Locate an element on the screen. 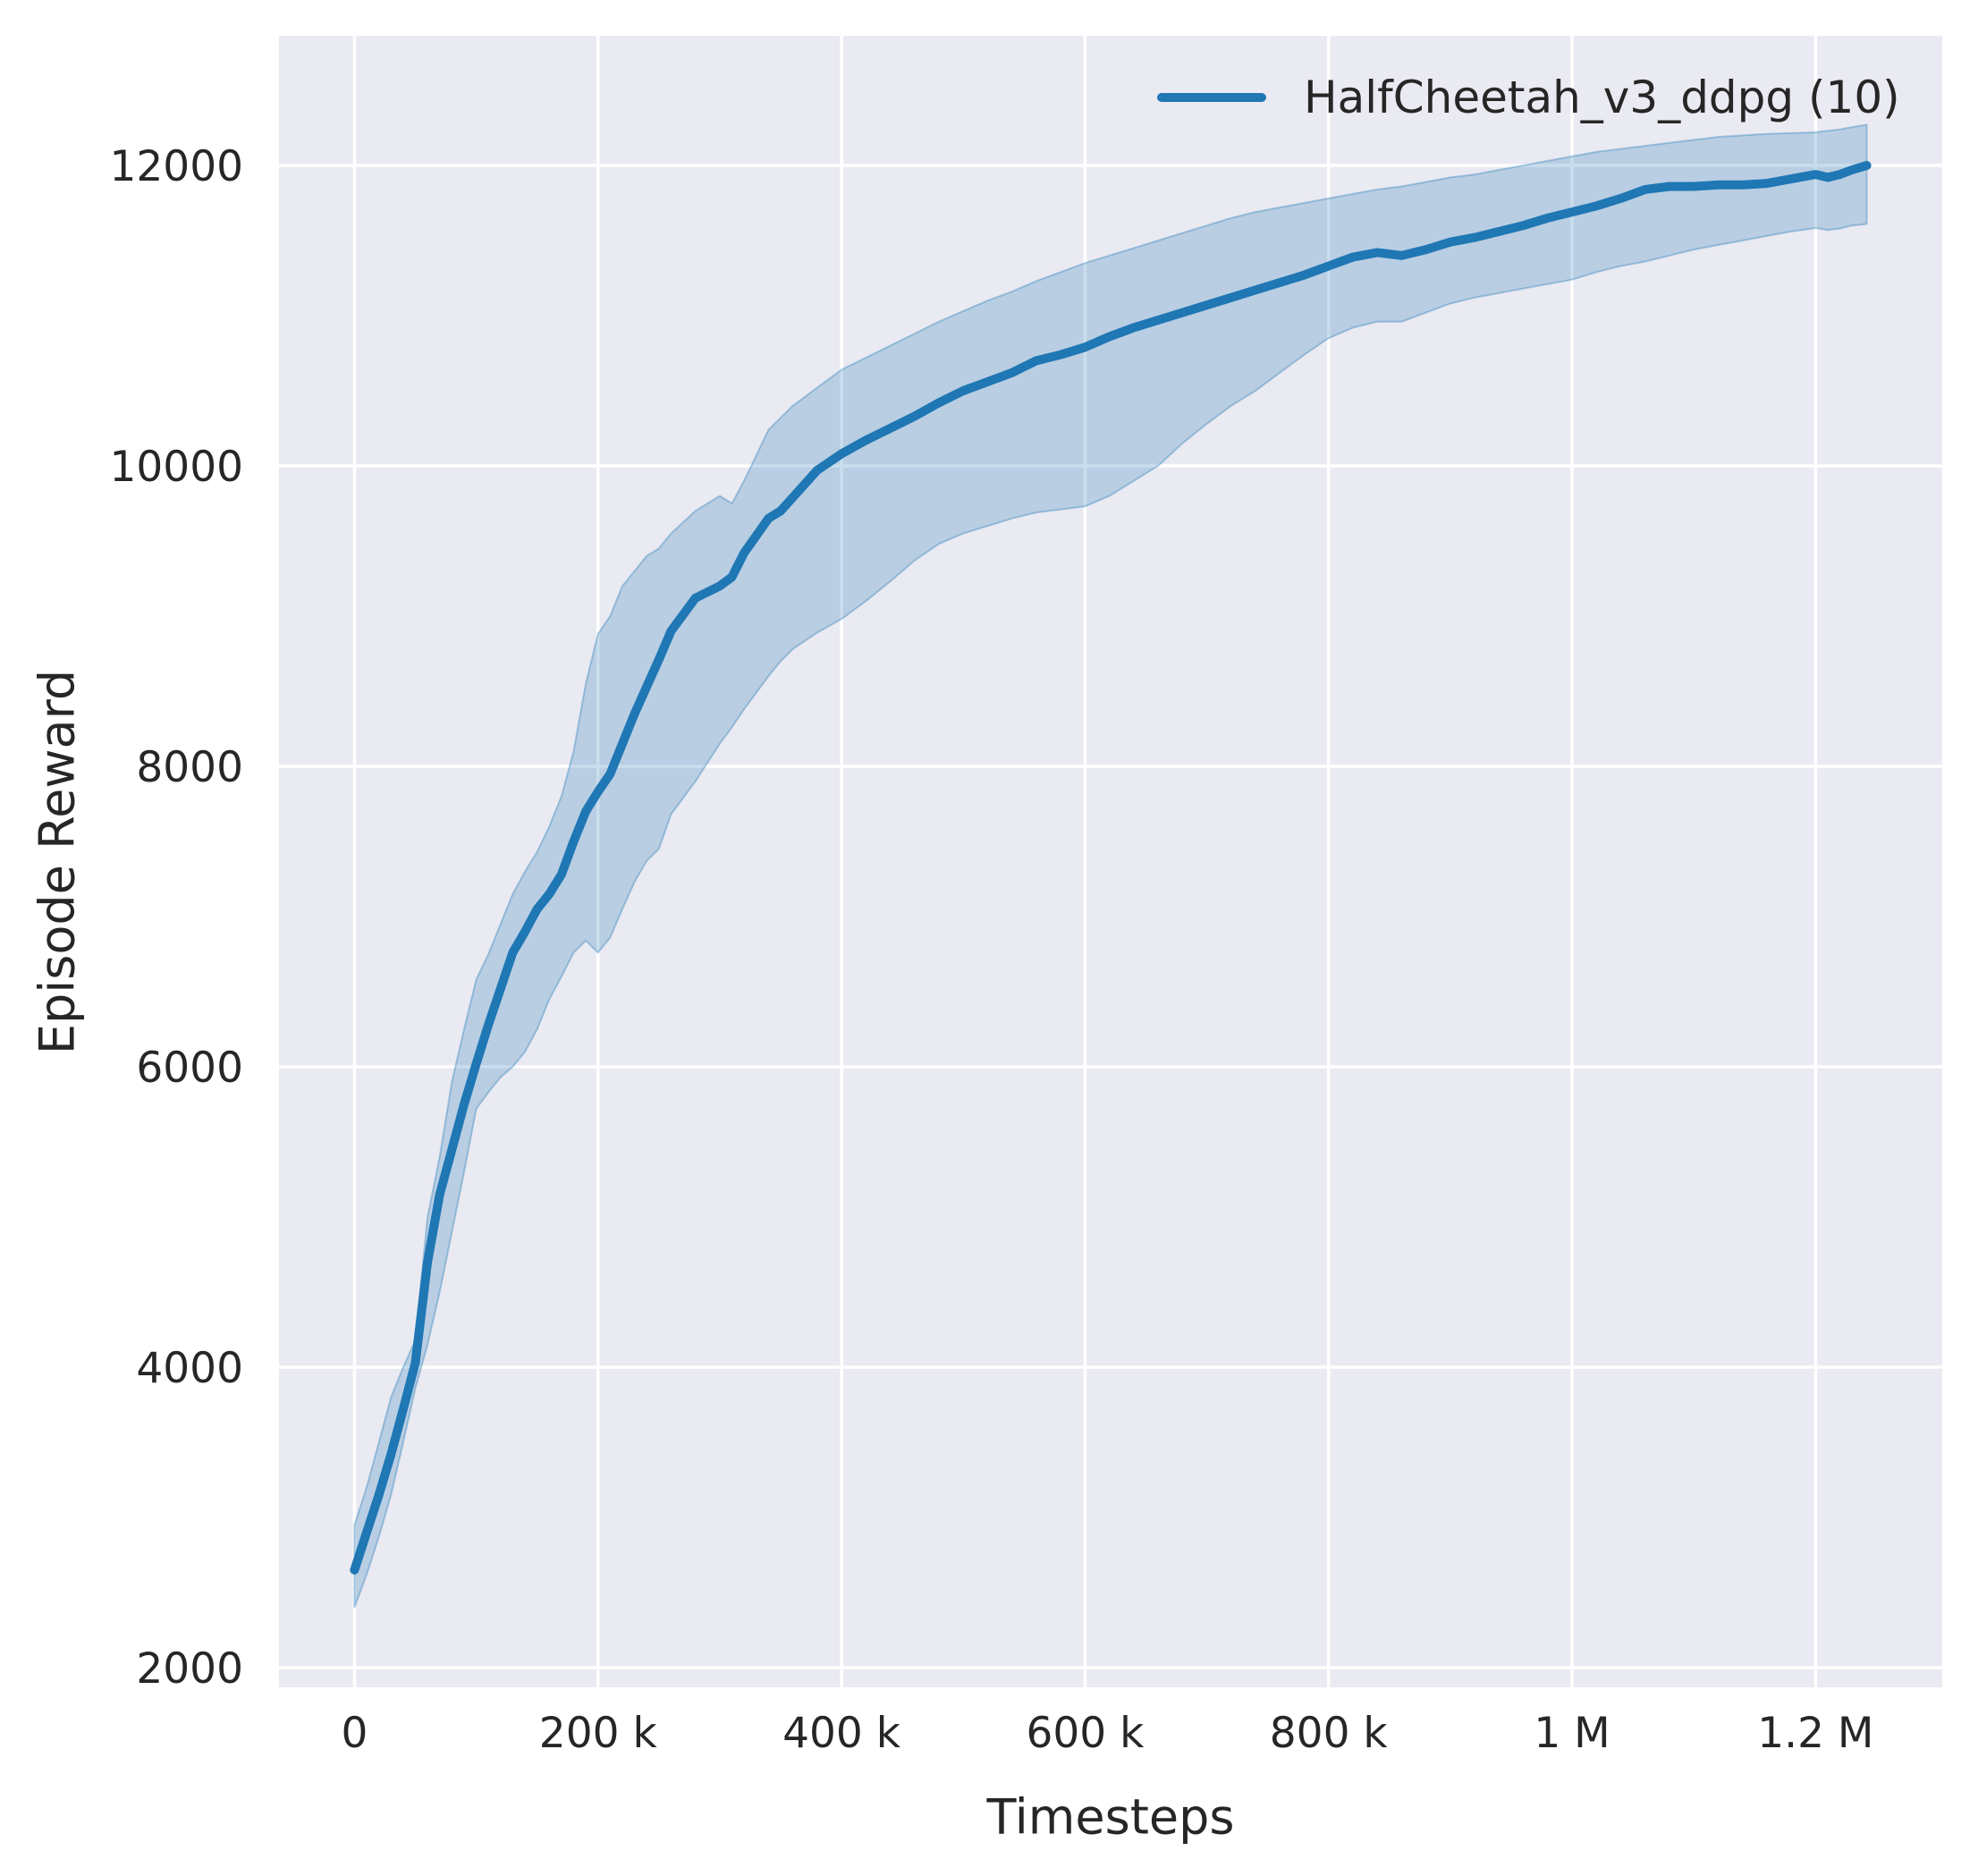  y-tick-label: 8000 is located at coordinates (189, 767).